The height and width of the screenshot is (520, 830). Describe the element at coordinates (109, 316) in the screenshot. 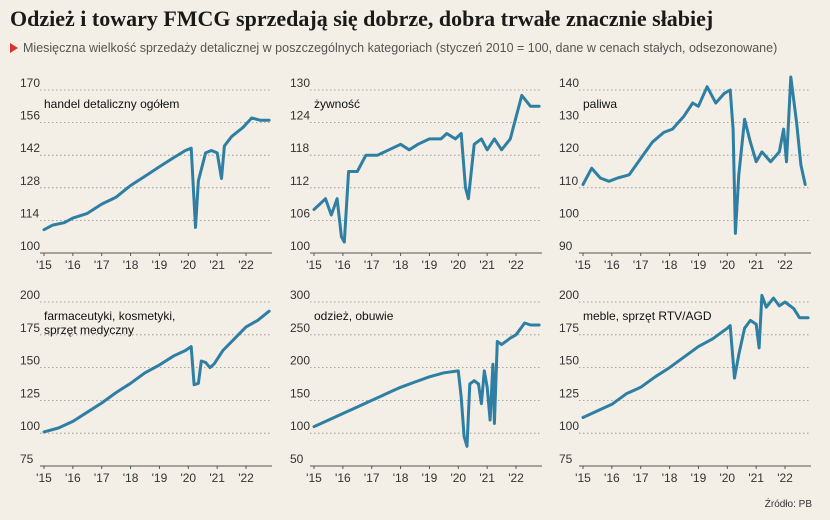

I see `panel-title-line: farmaceutyki, kosmetyki,` at that location.